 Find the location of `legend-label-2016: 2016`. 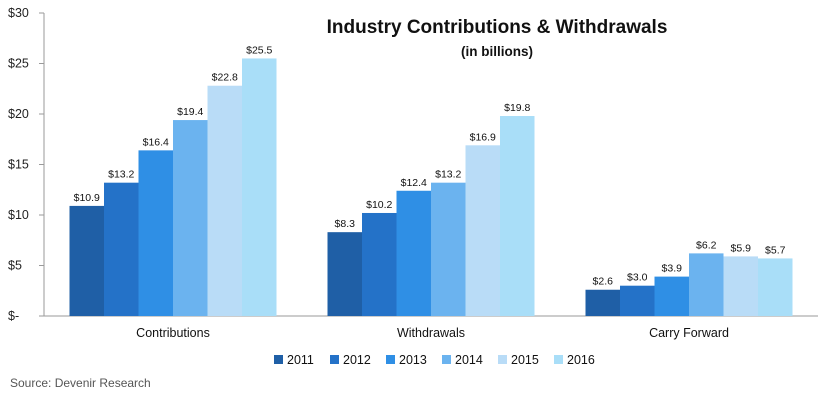

legend-label-2016: 2016 is located at coordinates (581, 360).